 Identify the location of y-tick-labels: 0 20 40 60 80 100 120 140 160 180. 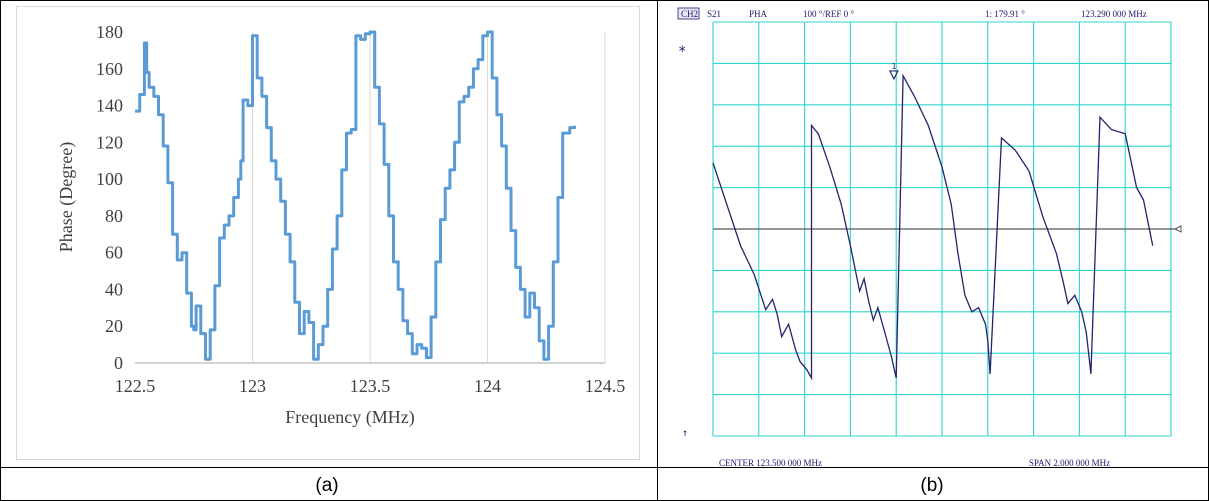
(109, 197).